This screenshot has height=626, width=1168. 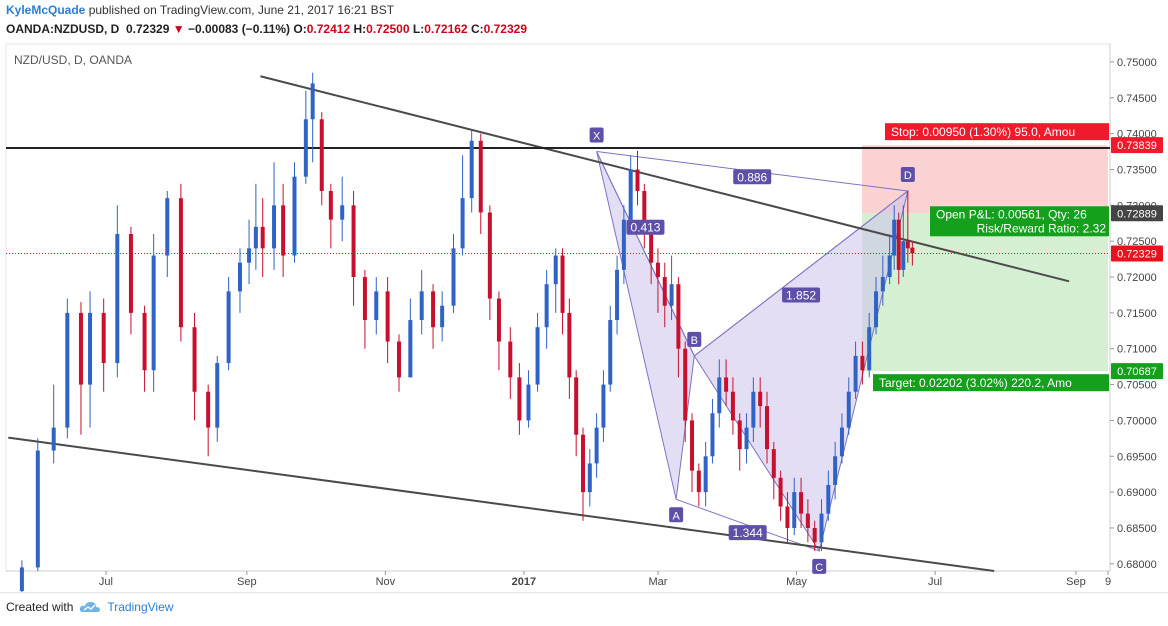 I want to click on price-axis-label: 0.70000, so click(x=1137, y=421).